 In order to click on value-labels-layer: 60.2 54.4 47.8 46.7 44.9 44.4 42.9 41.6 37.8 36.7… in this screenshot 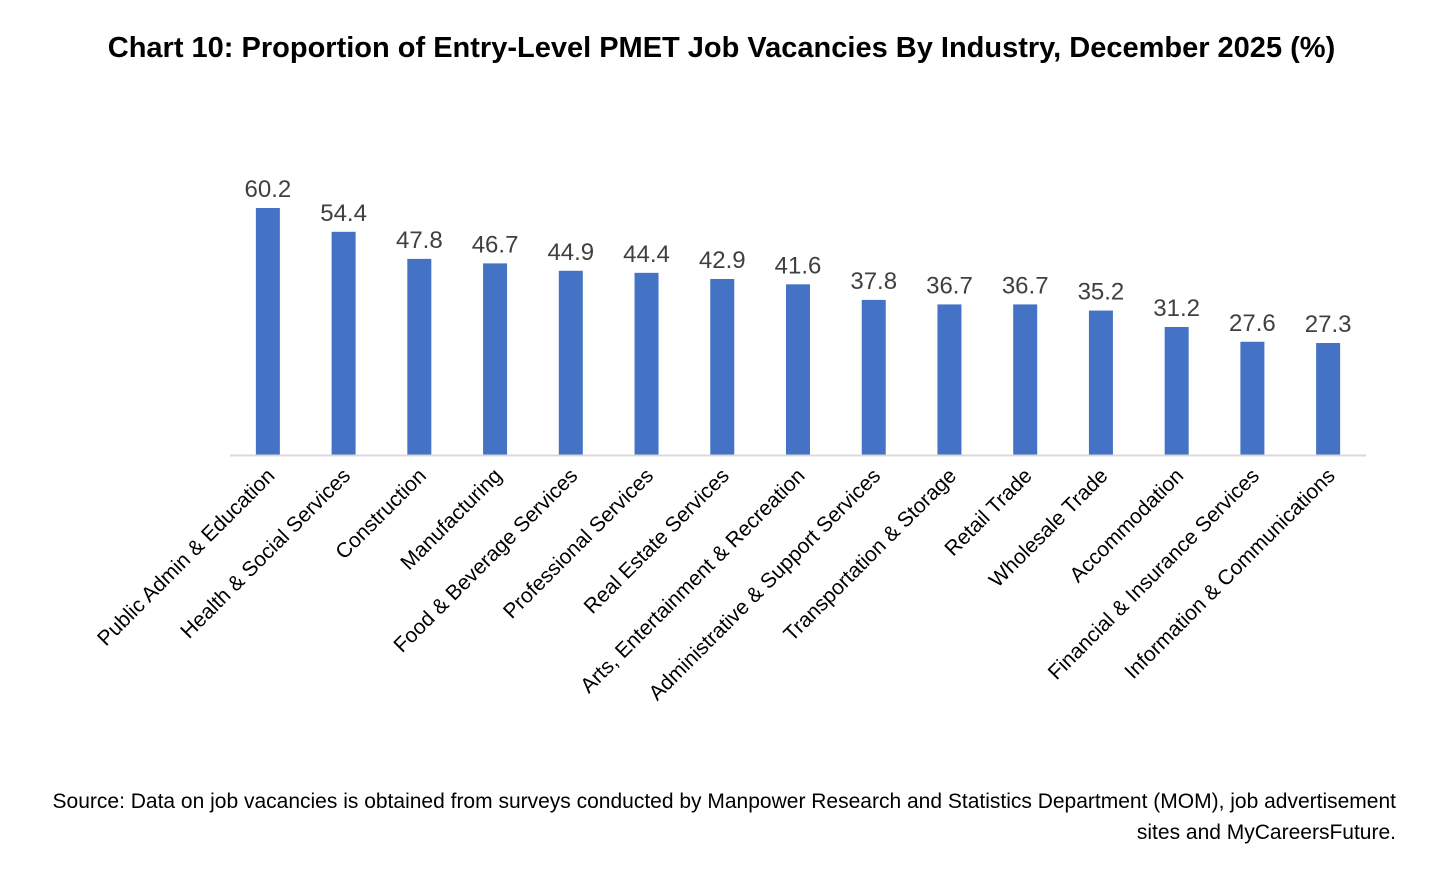, I will do `click(798, 257)`.